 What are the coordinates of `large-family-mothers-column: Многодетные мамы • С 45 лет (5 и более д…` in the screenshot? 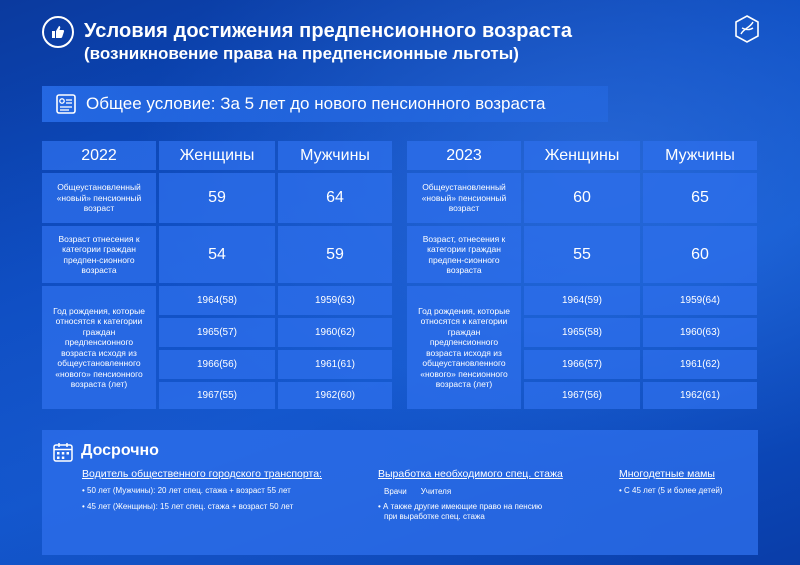 It's located at (671, 482).